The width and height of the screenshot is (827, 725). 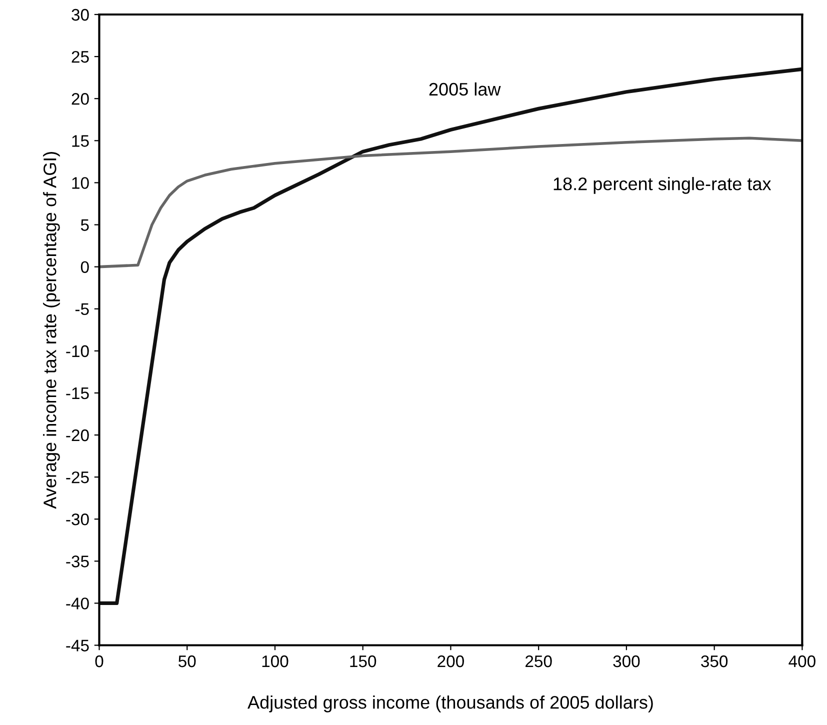 What do you see at coordinates (77, 394) in the screenshot?
I see `y-tick-label: -15` at bounding box center [77, 394].